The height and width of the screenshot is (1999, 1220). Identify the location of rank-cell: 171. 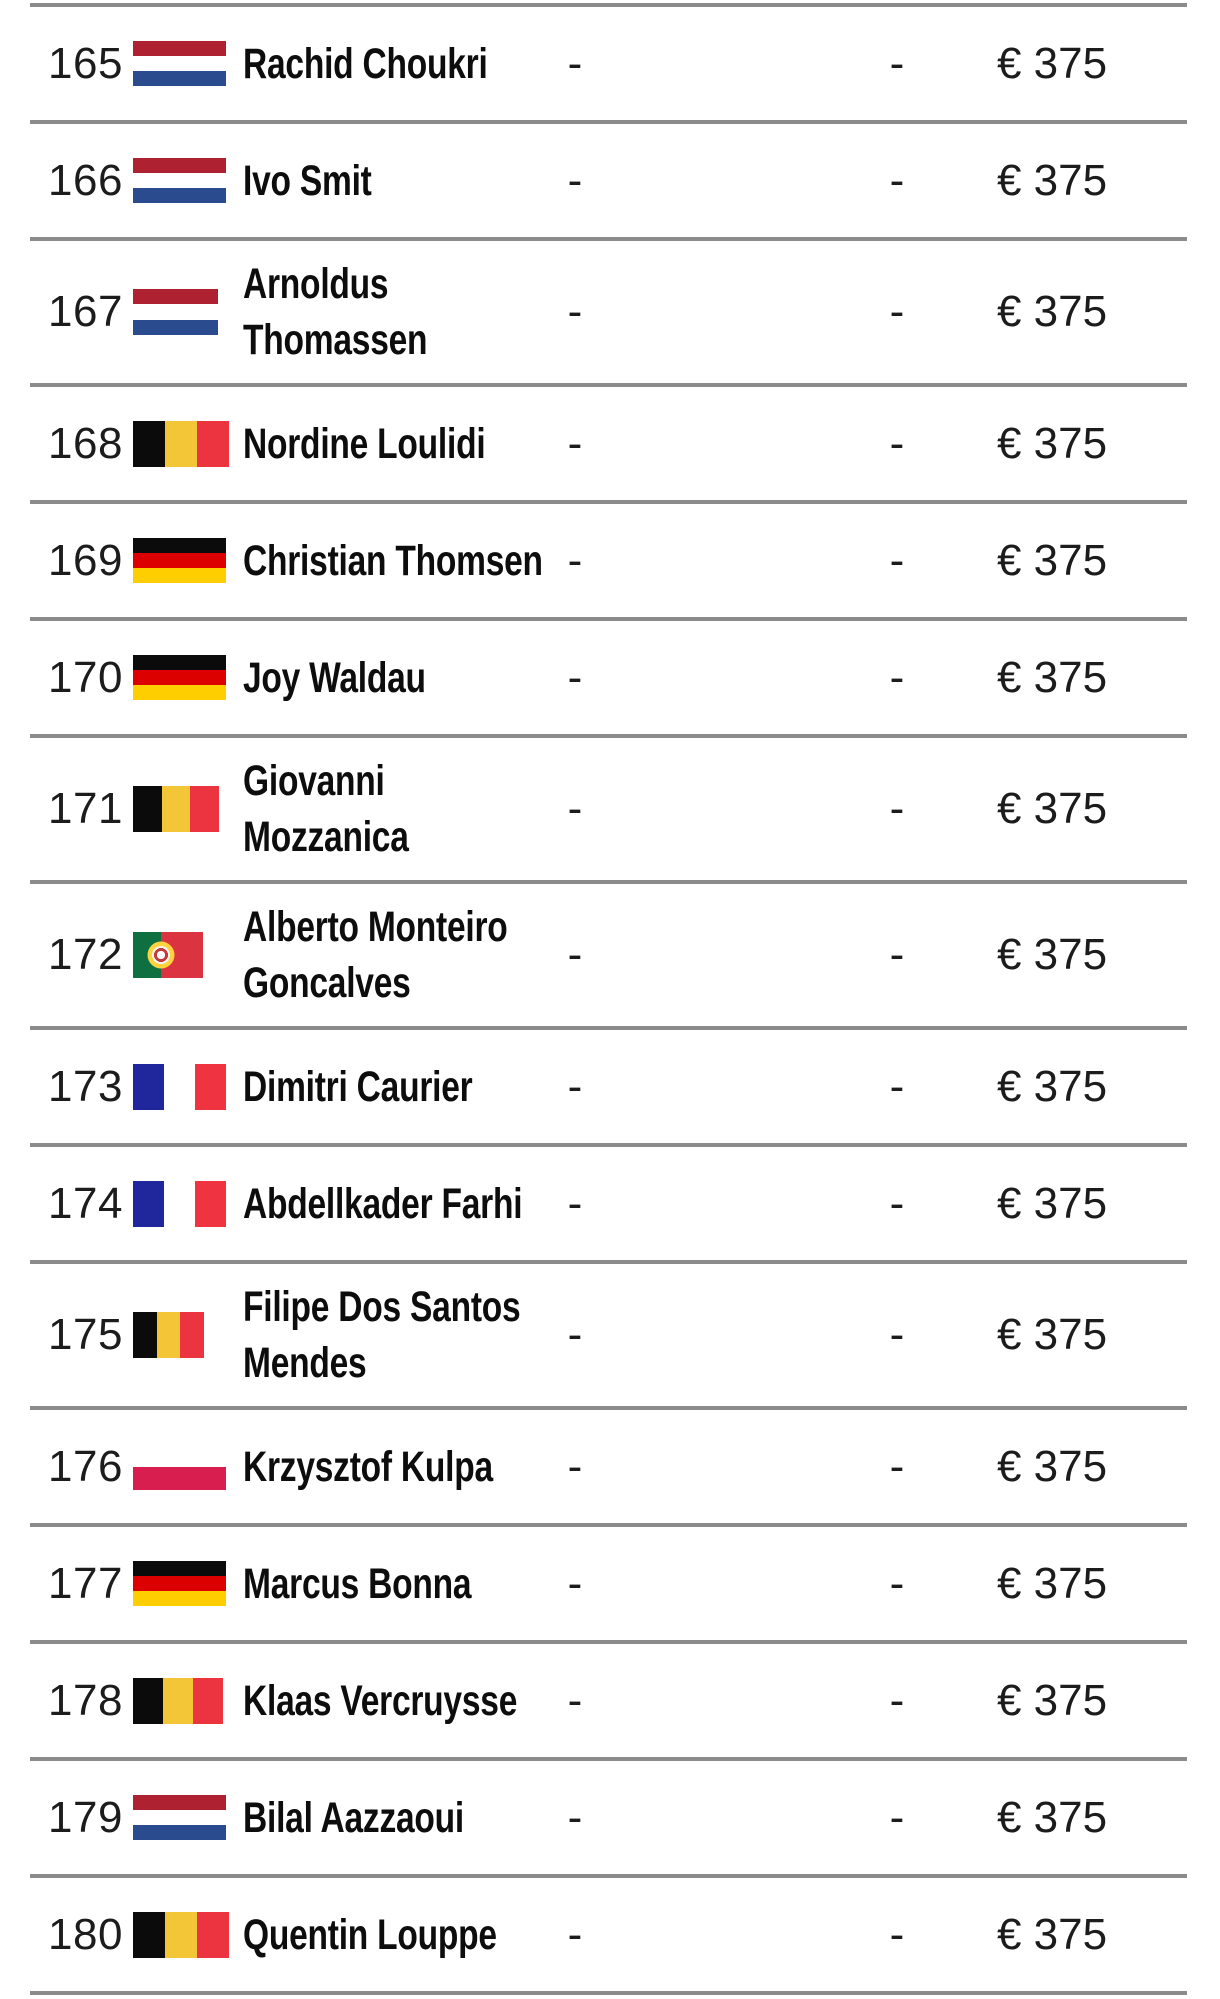
(85, 808).